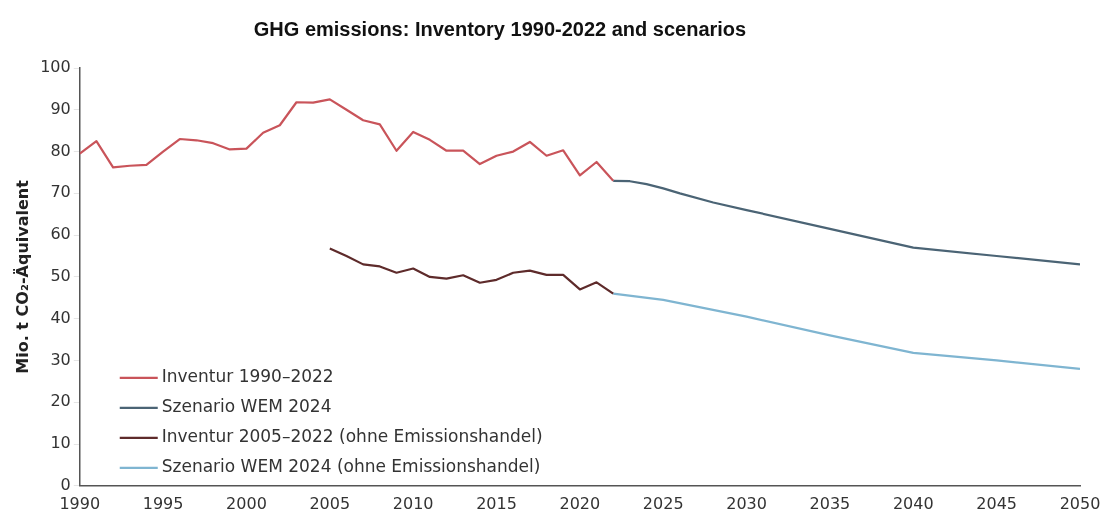 The image size is (1104, 521). I want to click on y-tick-label: 30, so click(60, 359).